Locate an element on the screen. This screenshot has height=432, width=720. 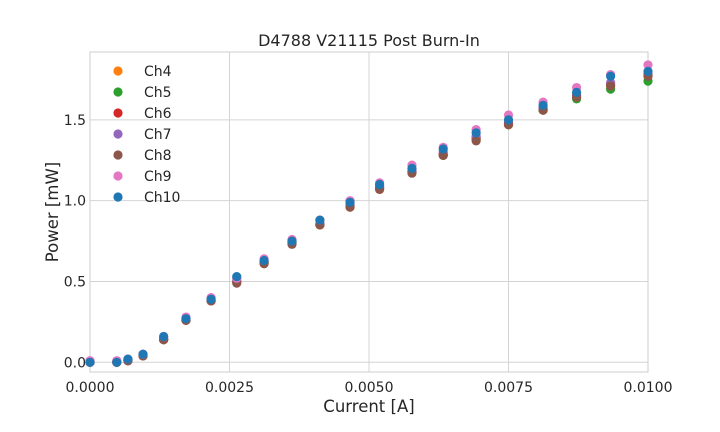
legend-item-ch6: Ch6 is located at coordinates (142, 114).